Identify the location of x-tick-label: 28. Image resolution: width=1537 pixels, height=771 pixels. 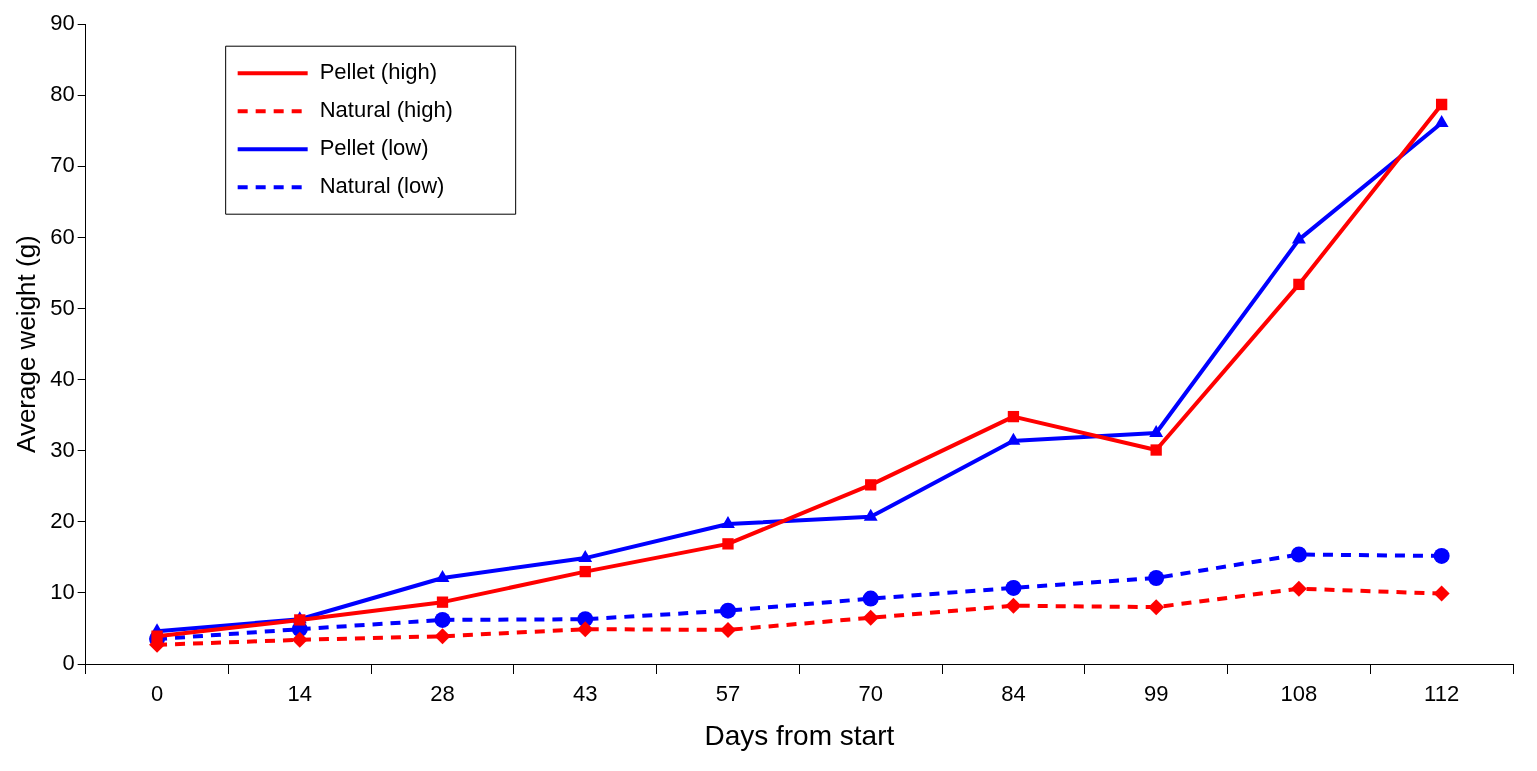
(442, 694).